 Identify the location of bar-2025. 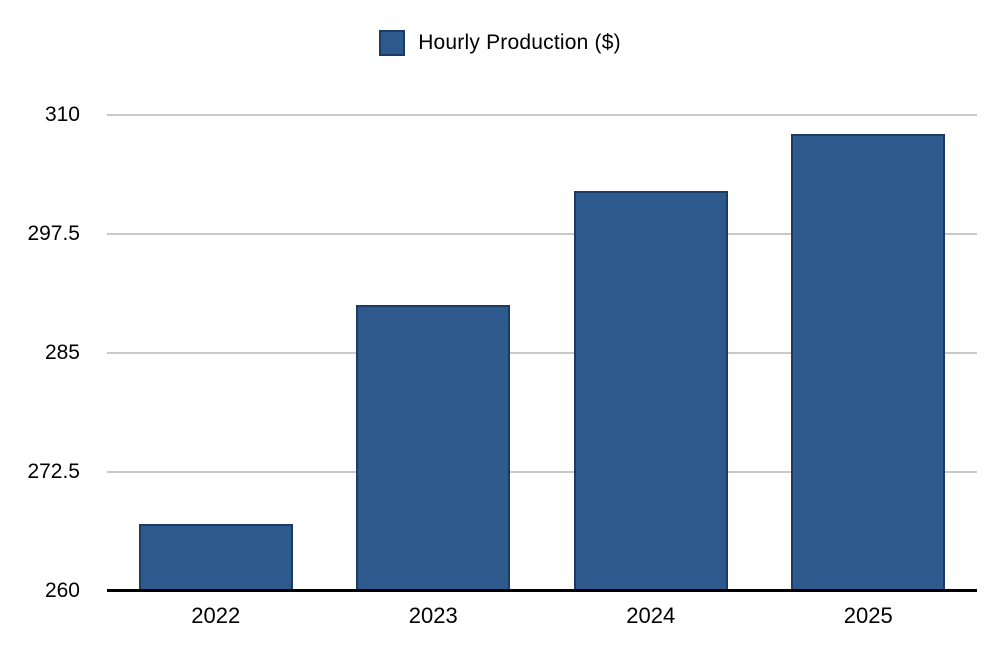
(868, 362).